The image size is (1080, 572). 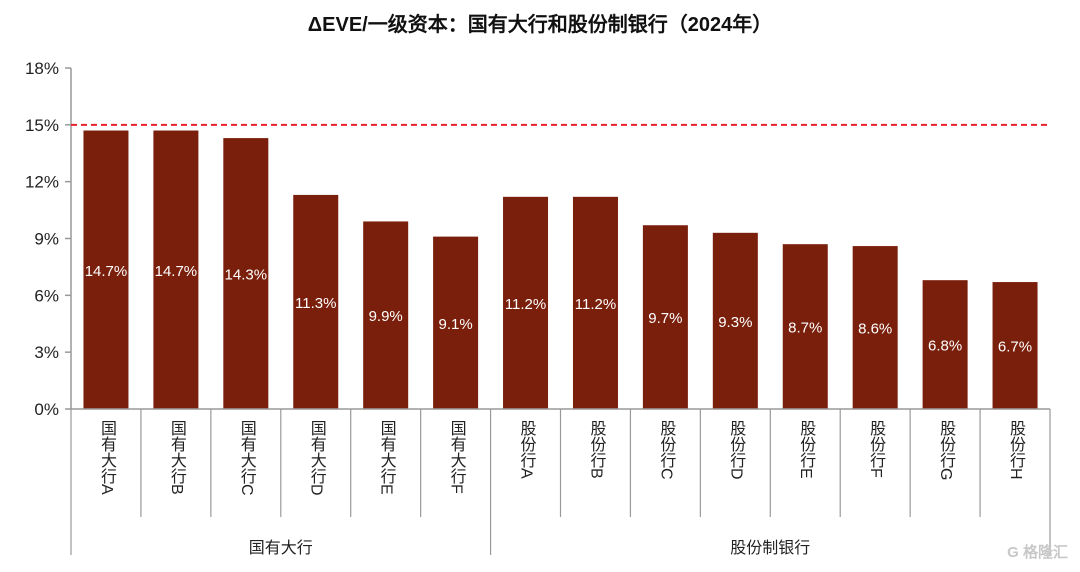 I want to click on x-tick-label-text: 国有大行E, so click(x=386, y=457).